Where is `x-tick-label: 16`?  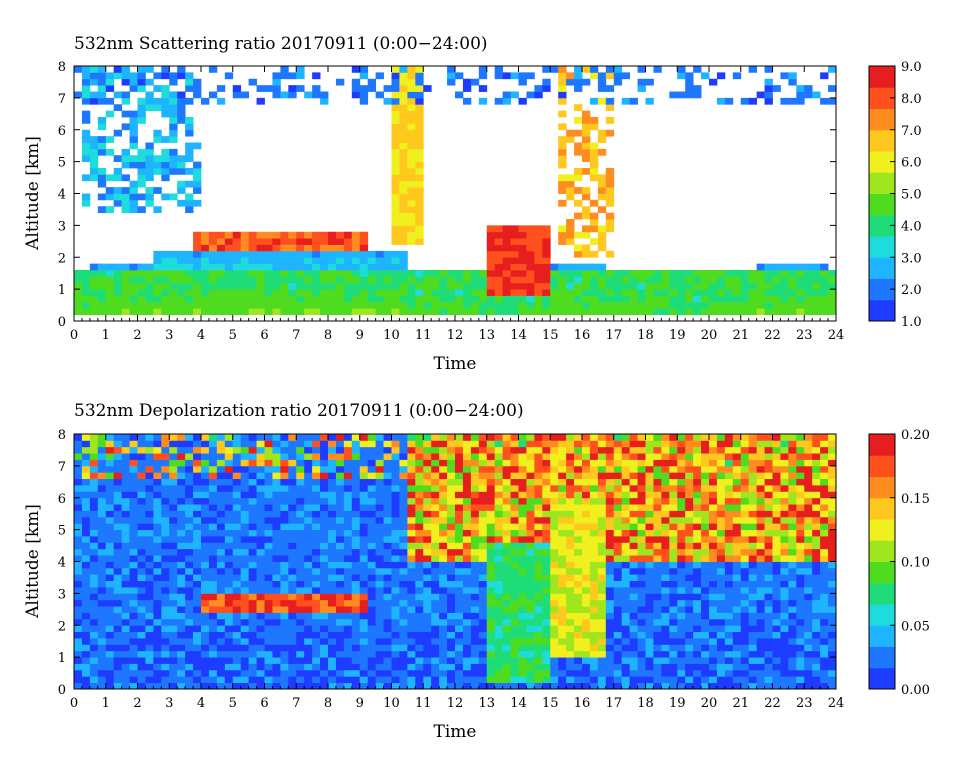 x-tick-label: 16 is located at coordinates (582, 335).